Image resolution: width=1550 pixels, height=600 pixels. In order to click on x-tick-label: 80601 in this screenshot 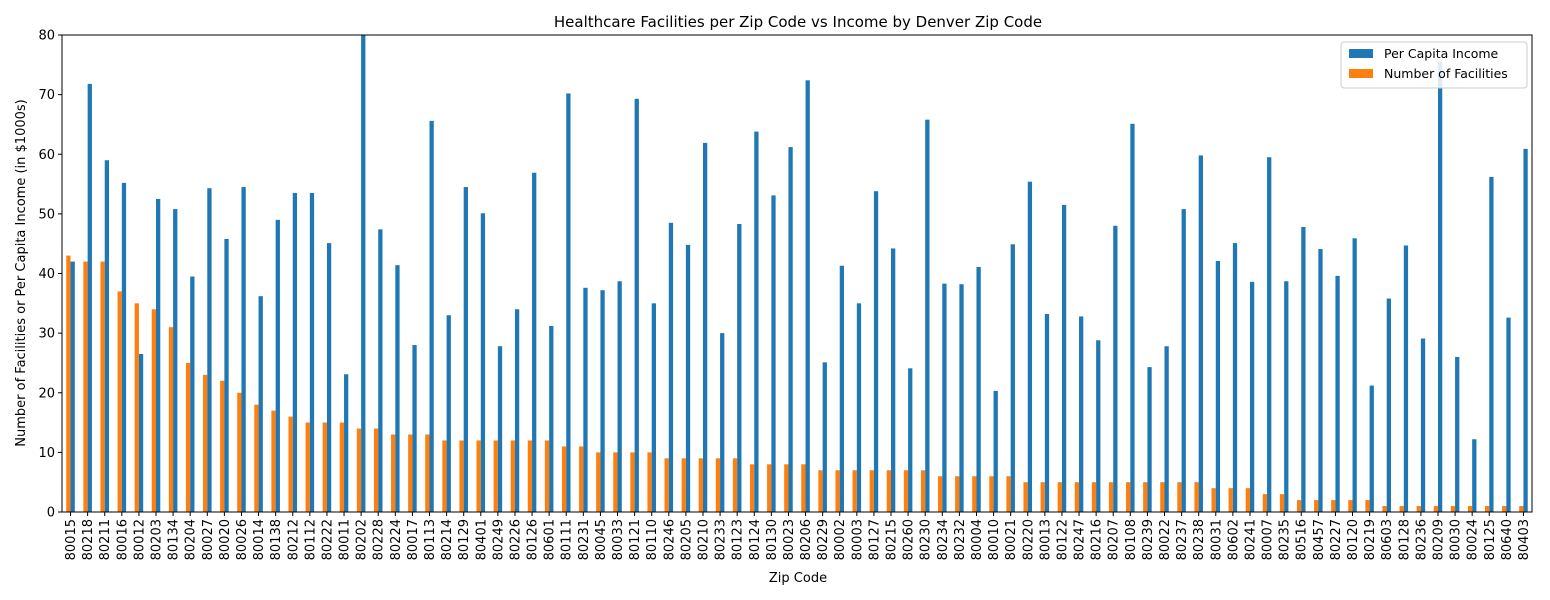, I will do `click(550, 539)`.